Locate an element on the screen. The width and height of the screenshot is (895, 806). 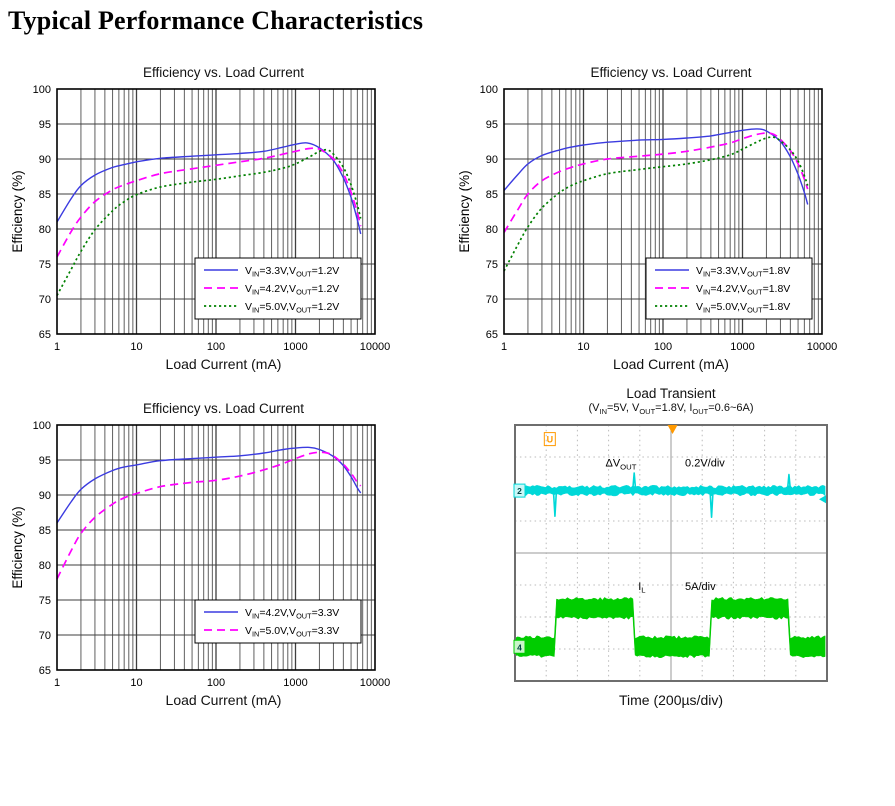
il-trace is located at coordinates (670, 627).